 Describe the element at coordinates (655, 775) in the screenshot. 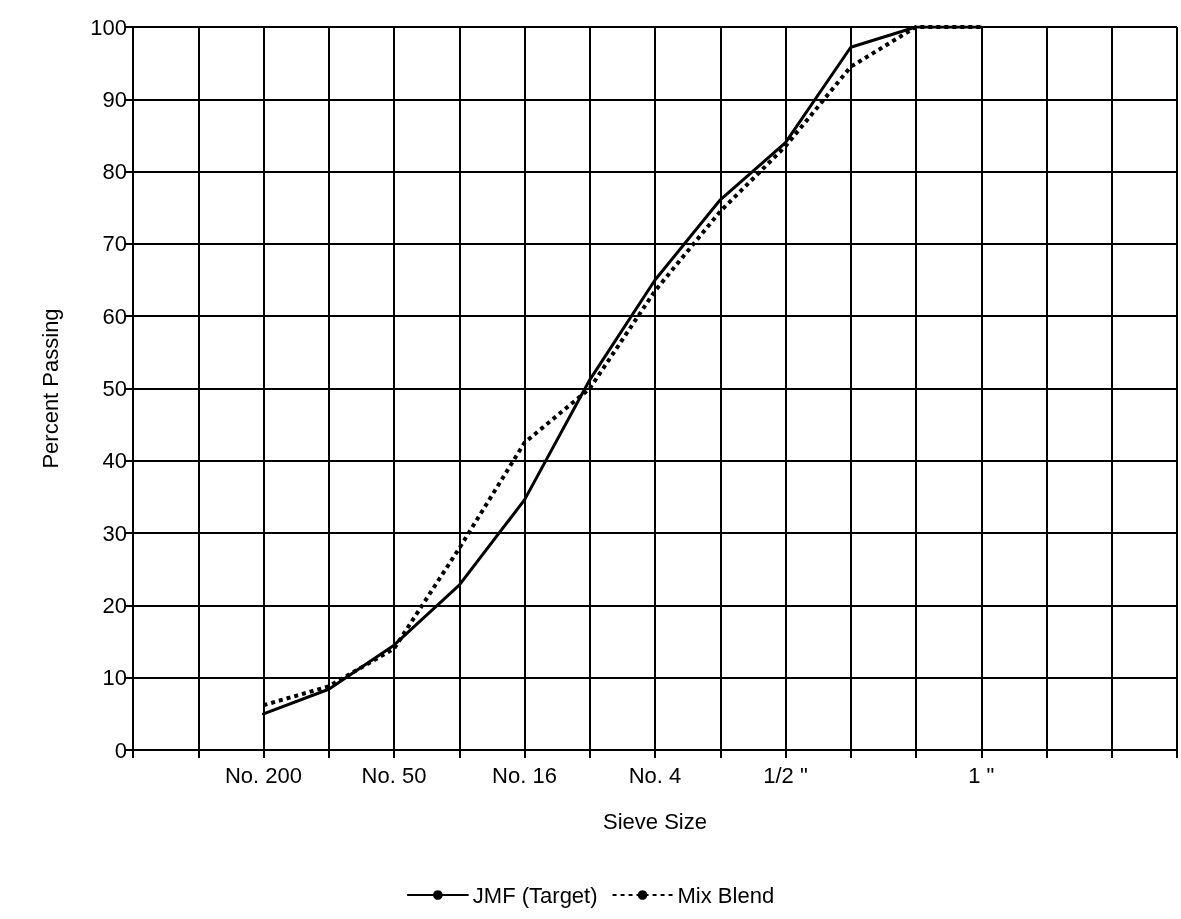

I see `x-tick-label: No. 4` at that location.